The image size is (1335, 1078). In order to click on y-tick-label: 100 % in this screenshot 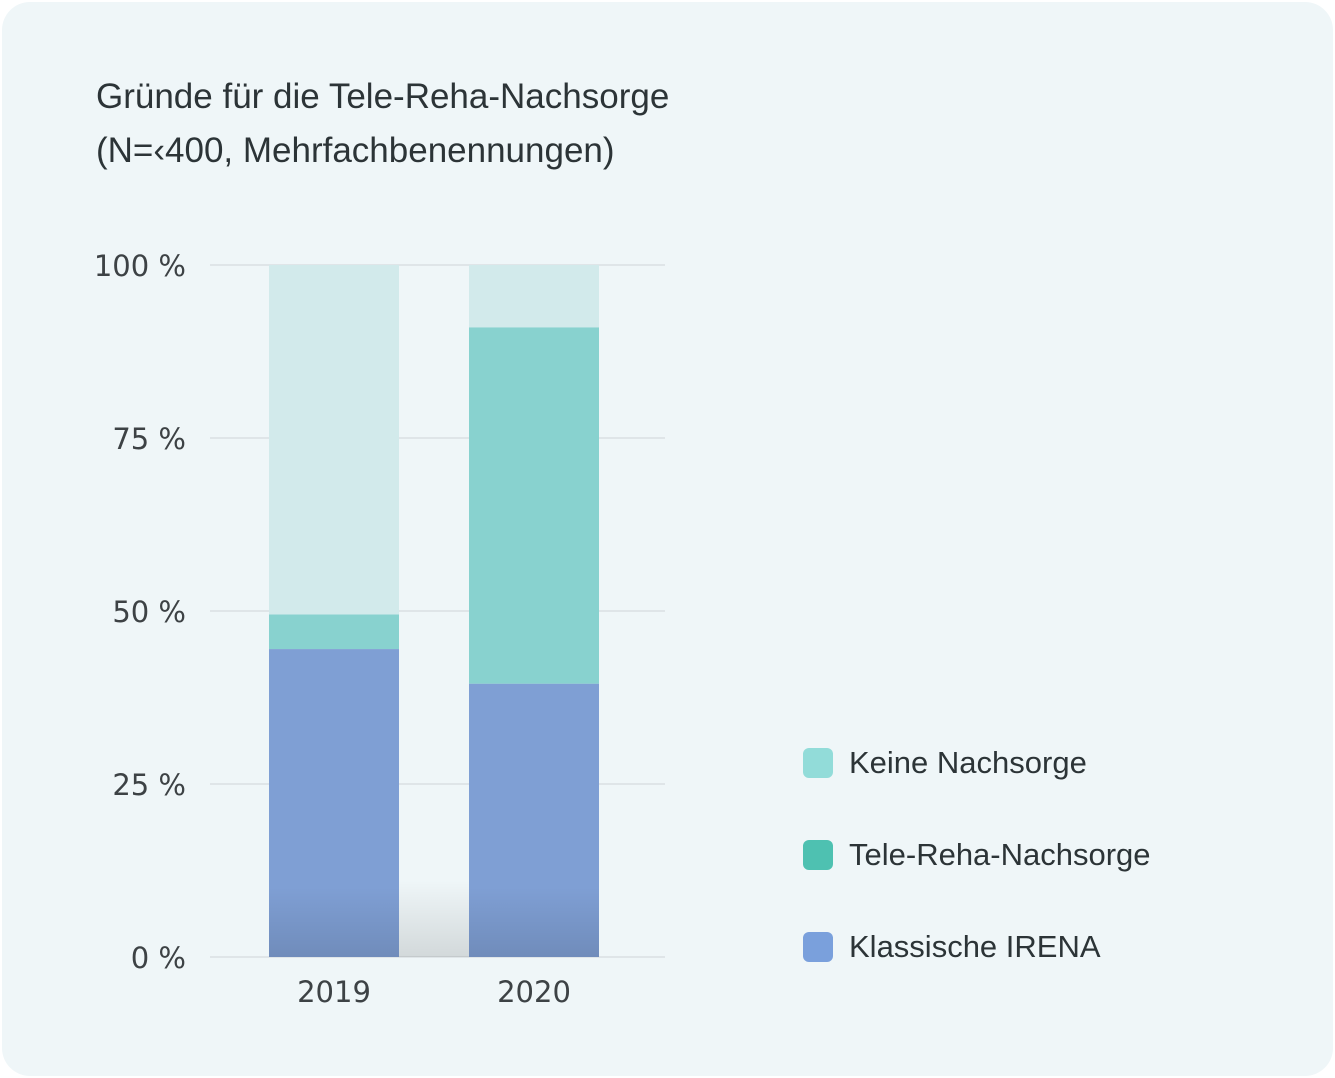, I will do `click(140, 266)`.